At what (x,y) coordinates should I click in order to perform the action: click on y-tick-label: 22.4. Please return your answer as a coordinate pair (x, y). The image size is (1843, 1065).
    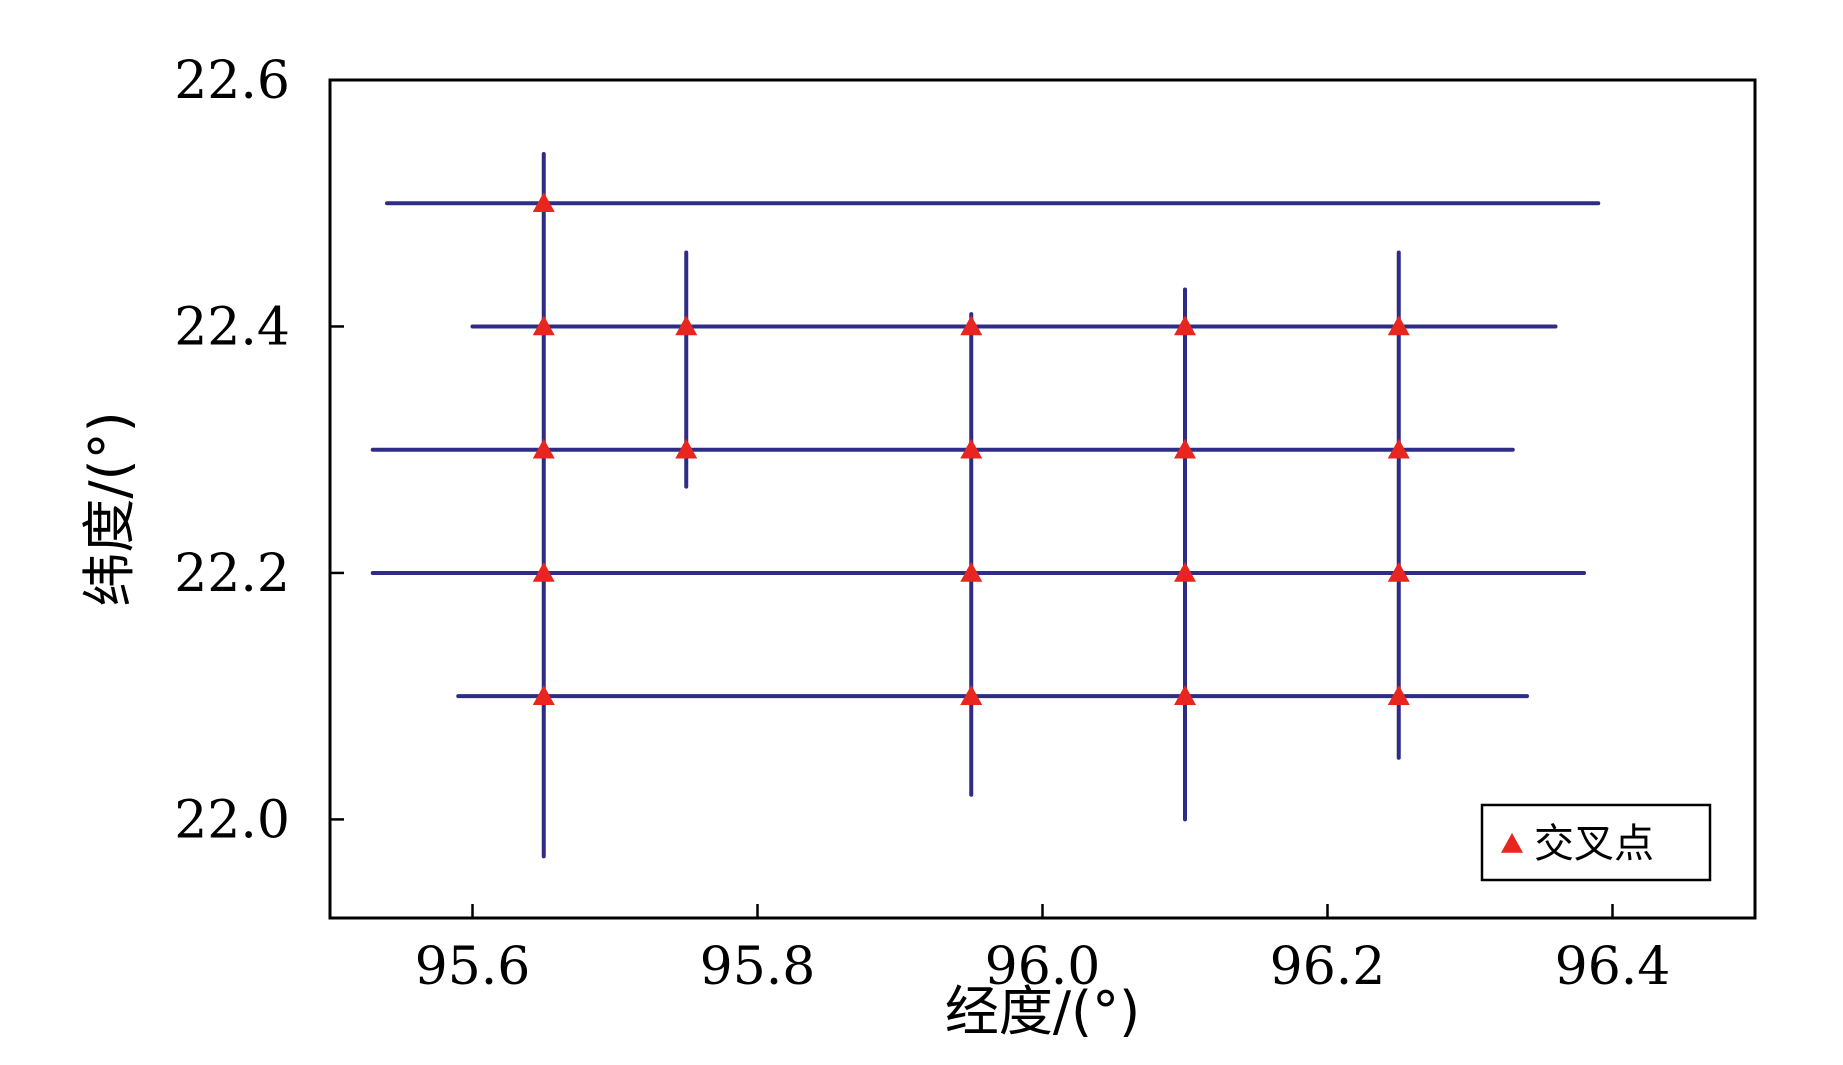
    Looking at the image, I should click on (232, 327).